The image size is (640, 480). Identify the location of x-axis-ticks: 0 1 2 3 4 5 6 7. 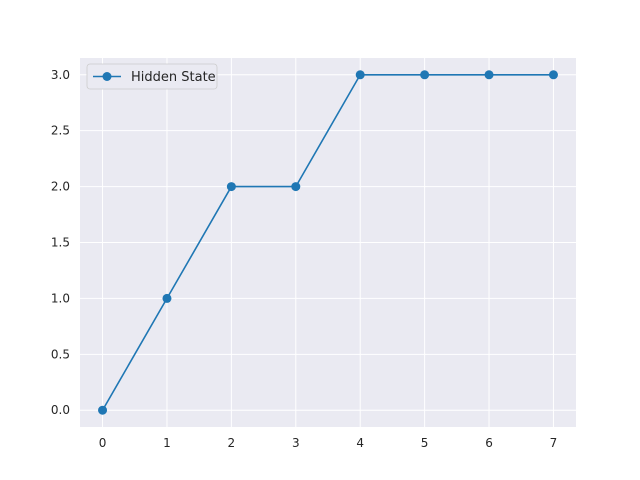
(328, 443).